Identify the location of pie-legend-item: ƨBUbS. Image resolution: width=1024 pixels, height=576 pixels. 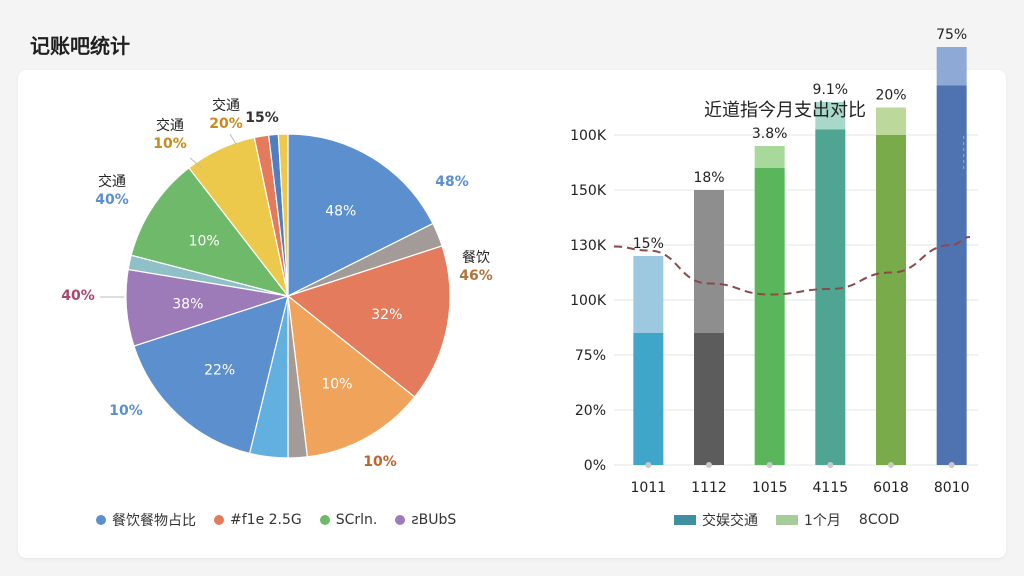
(425, 520).